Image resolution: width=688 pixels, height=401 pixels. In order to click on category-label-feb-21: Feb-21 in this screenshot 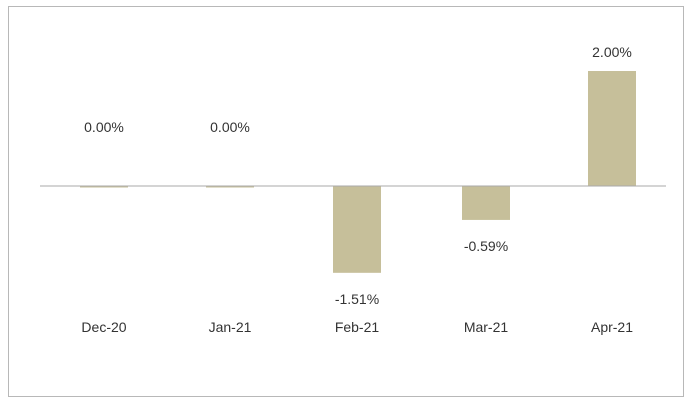, I will do `click(357, 327)`.